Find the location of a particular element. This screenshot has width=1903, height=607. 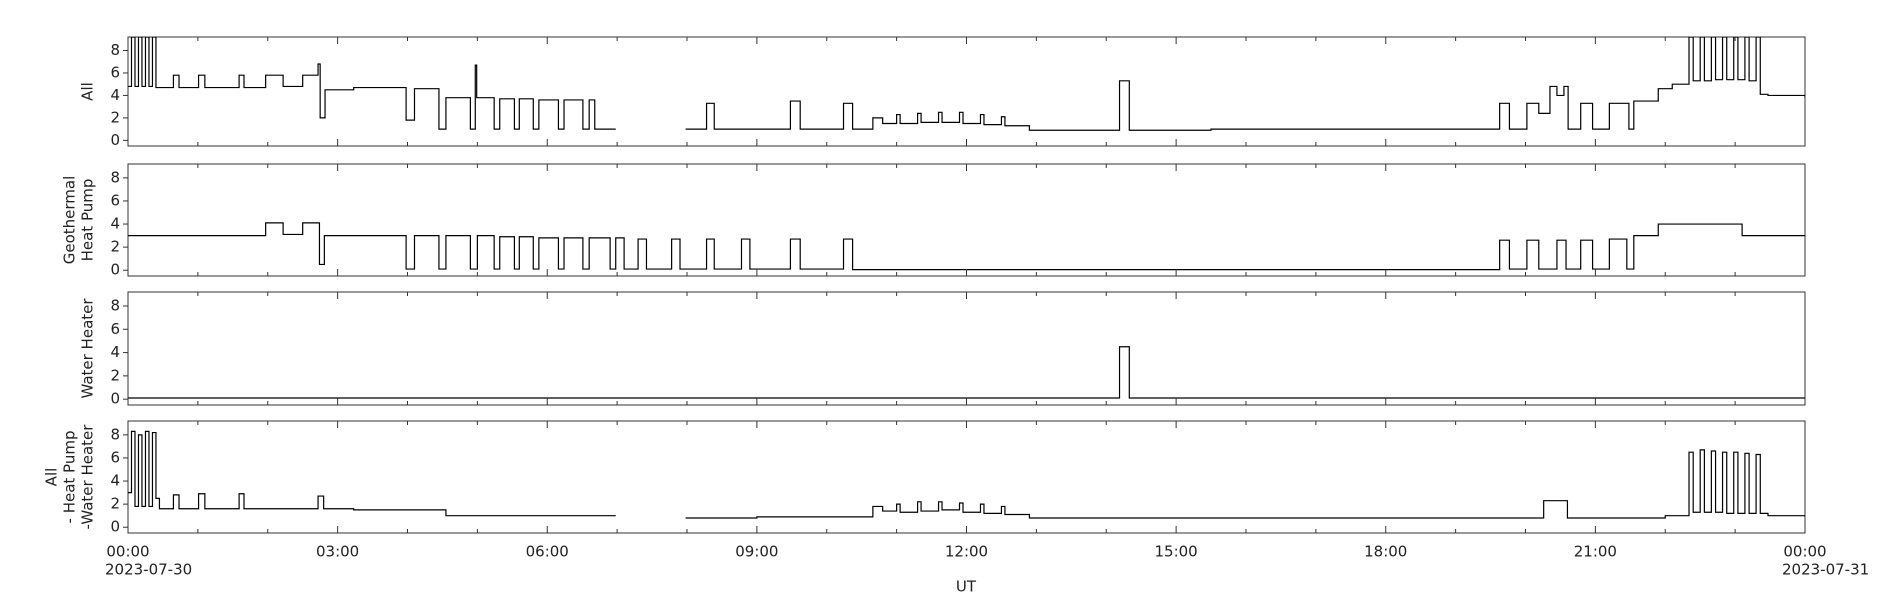

x-date-label: 2023-07-31 is located at coordinates (1825, 570).